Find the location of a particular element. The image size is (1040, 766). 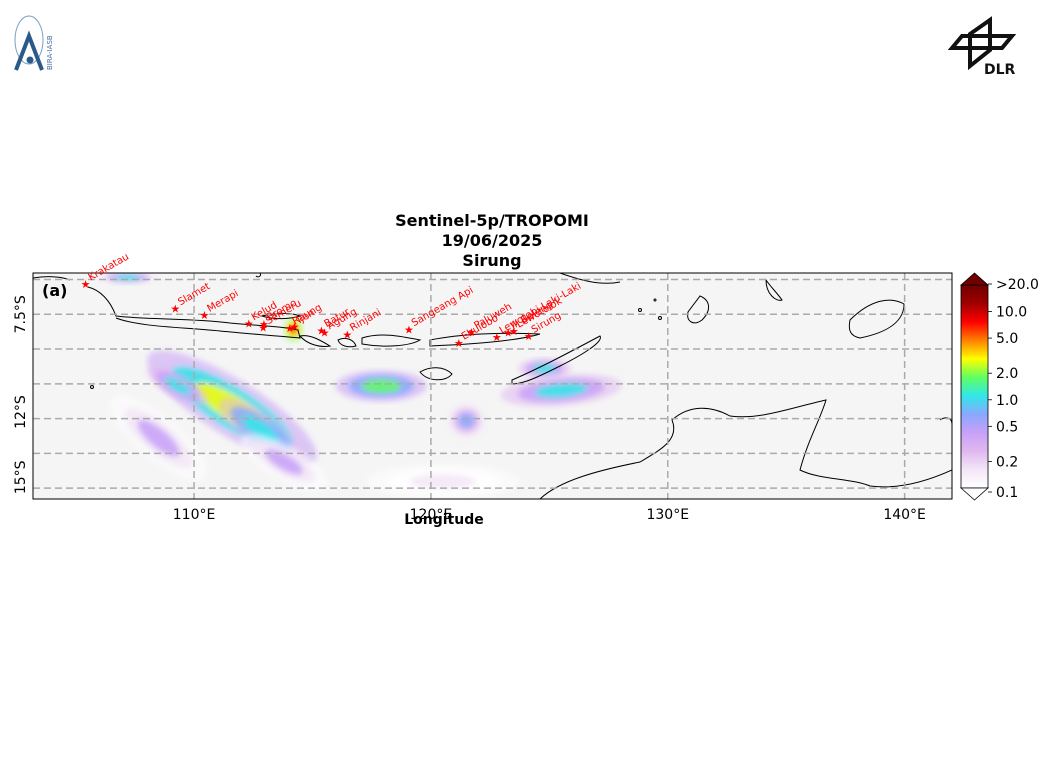

dlr-logo: DLR is located at coordinates (982, 47).